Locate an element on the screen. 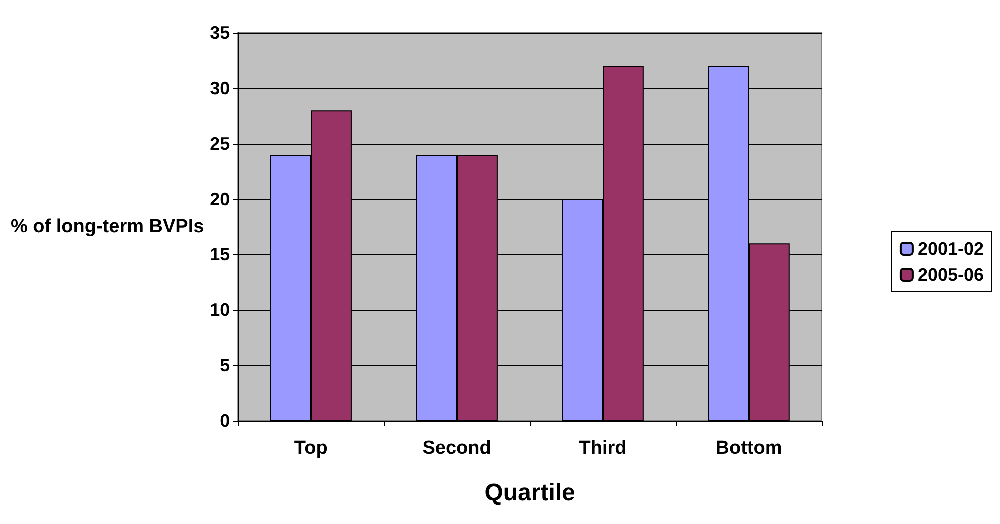 The width and height of the screenshot is (1000, 524). x-axis-title: Quartile is located at coordinates (530, 493).